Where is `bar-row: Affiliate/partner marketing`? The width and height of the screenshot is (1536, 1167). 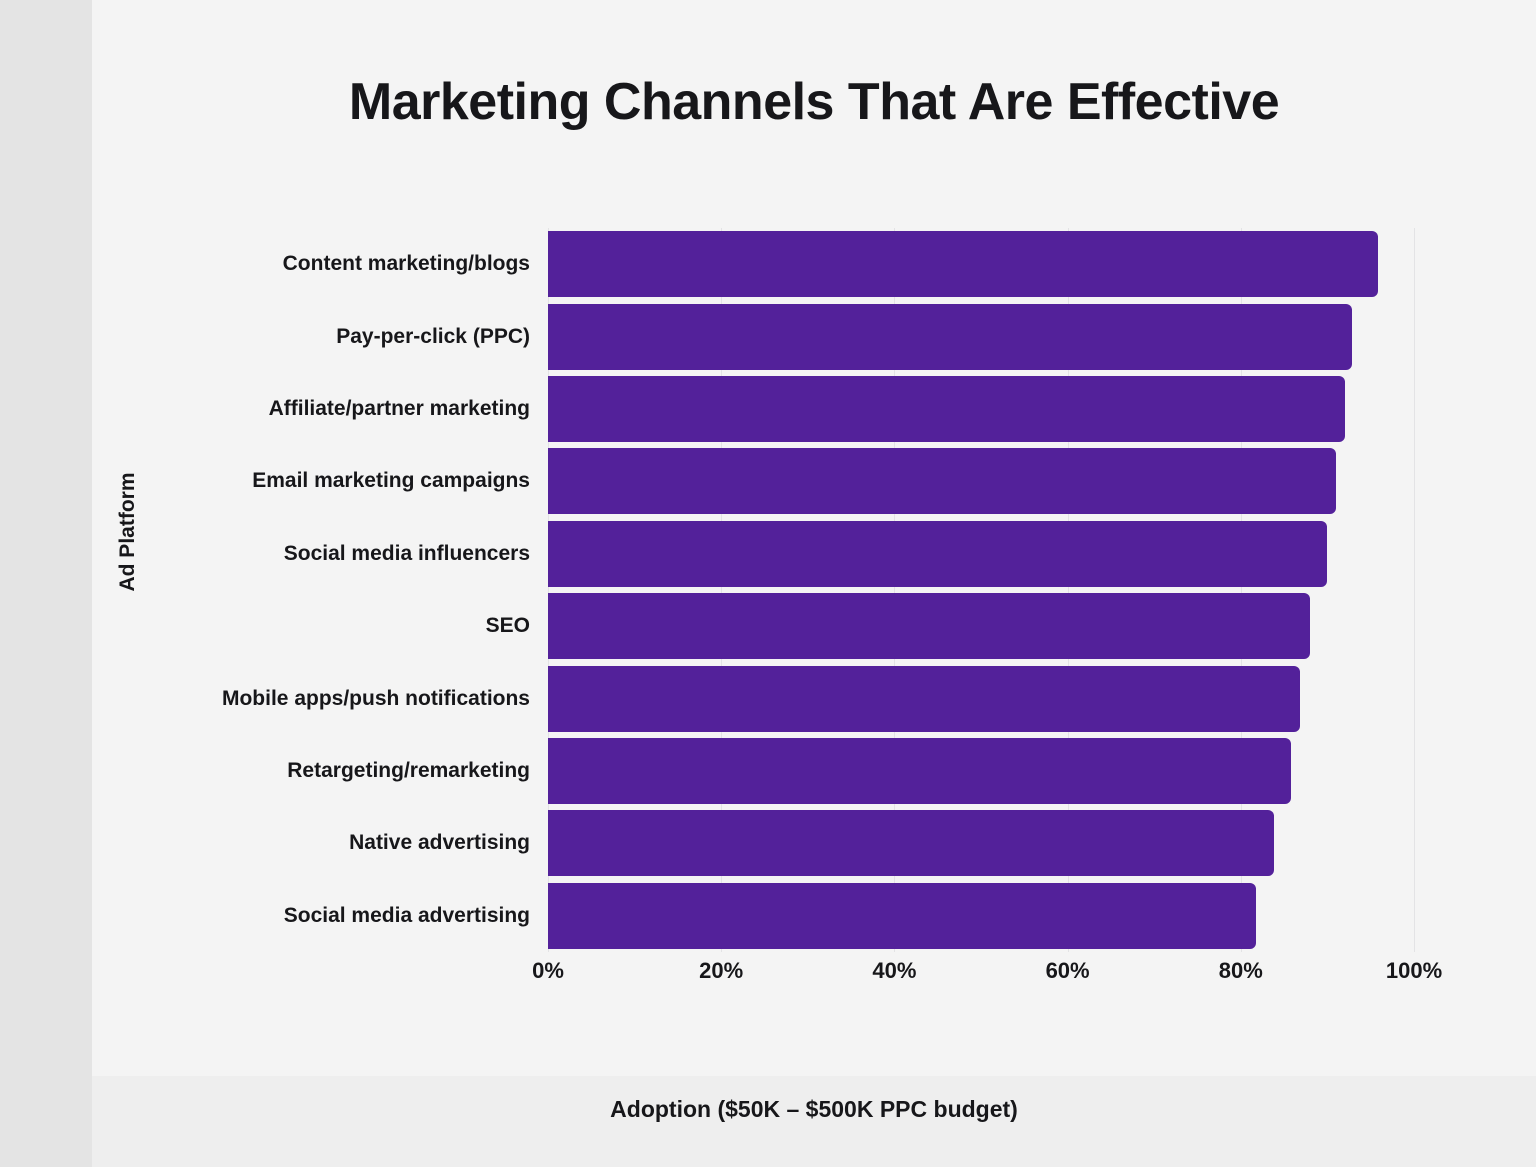 bar-row: Affiliate/partner marketing is located at coordinates (841, 409).